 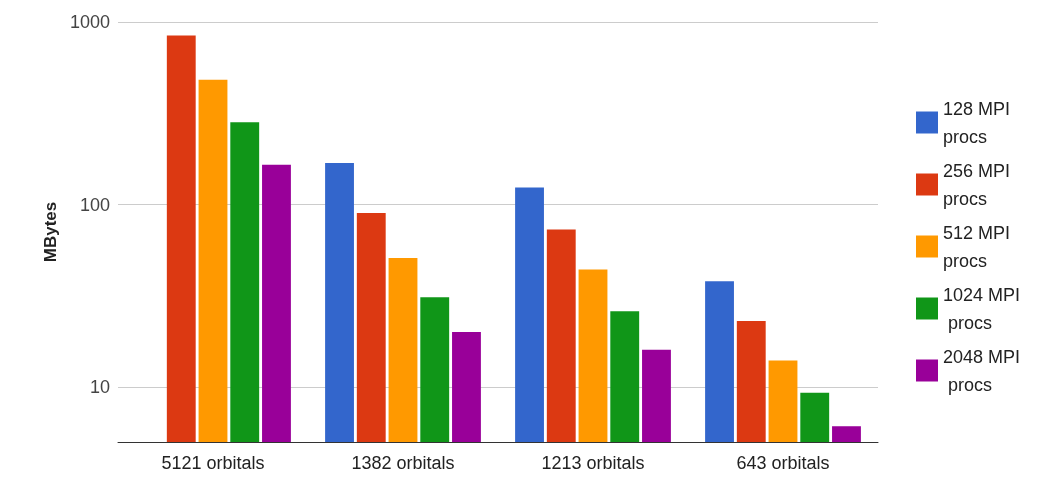 I want to click on x-tick-label: 1382 orbitals, so click(x=403, y=463).